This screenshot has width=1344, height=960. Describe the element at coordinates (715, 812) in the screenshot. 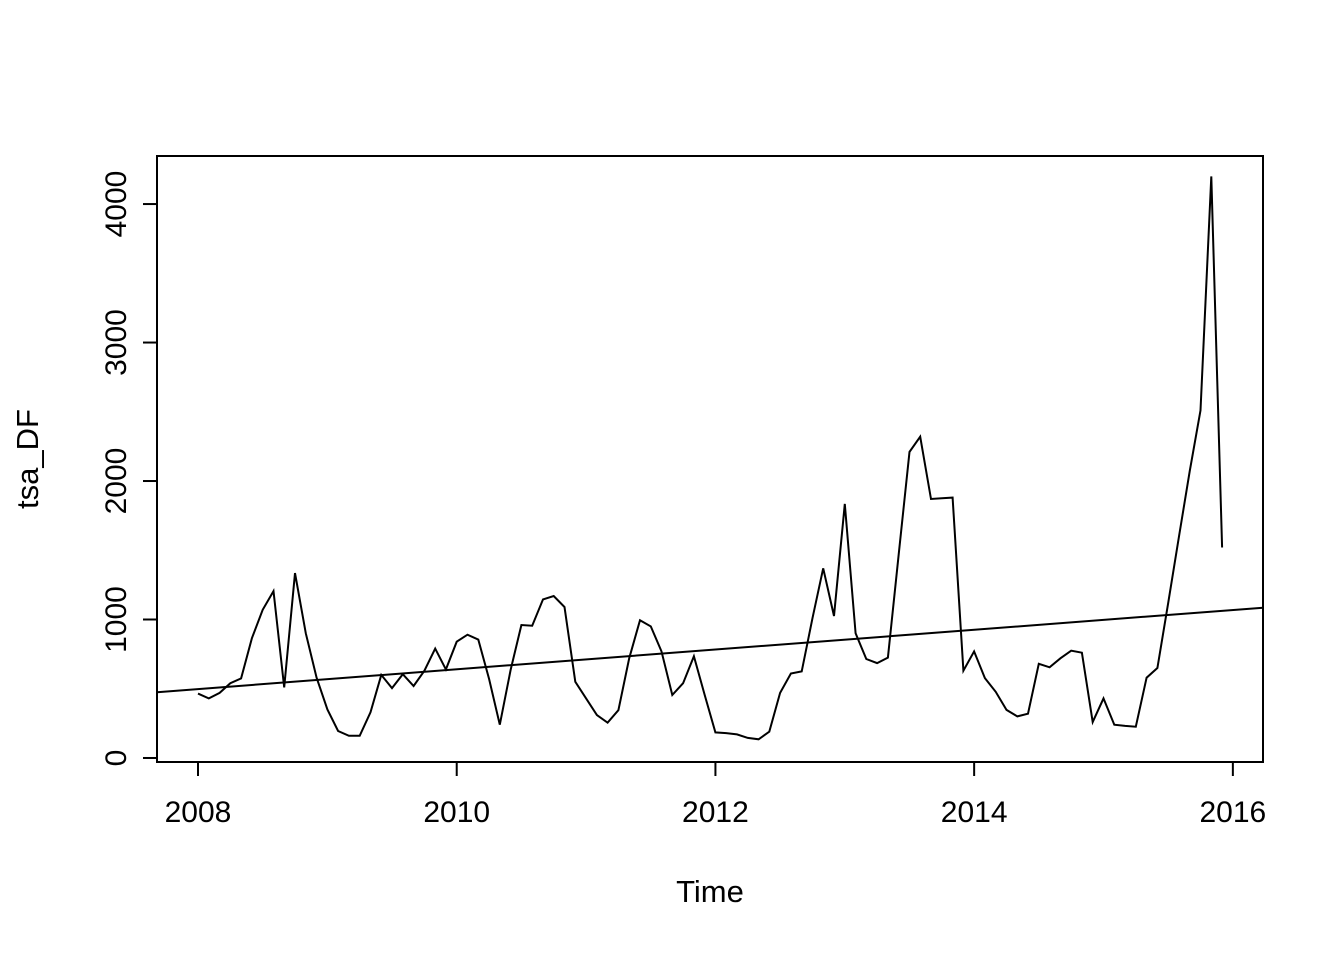

I see `x-tick-label: 2012` at that location.